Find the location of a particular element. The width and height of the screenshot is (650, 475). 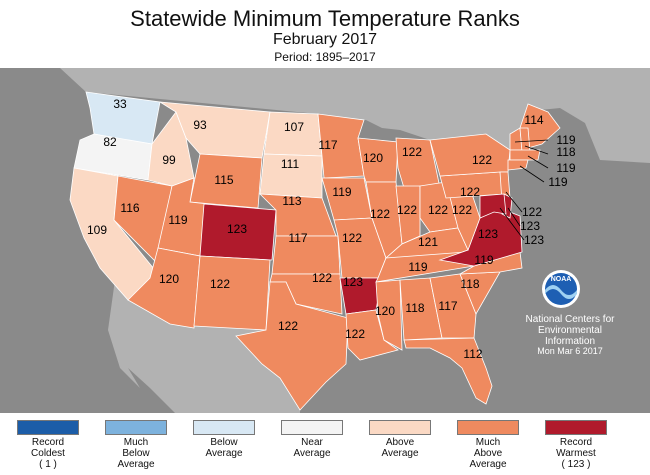

state-ma is located at coordinates (525, 155).